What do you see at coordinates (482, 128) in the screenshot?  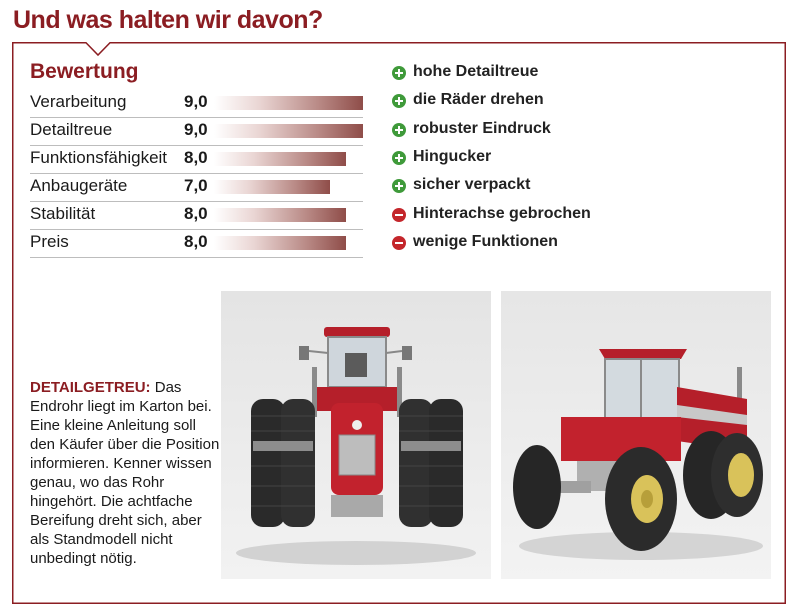 I see `pro-con-text: robuster Eindruck` at bounding box center [482, 128].